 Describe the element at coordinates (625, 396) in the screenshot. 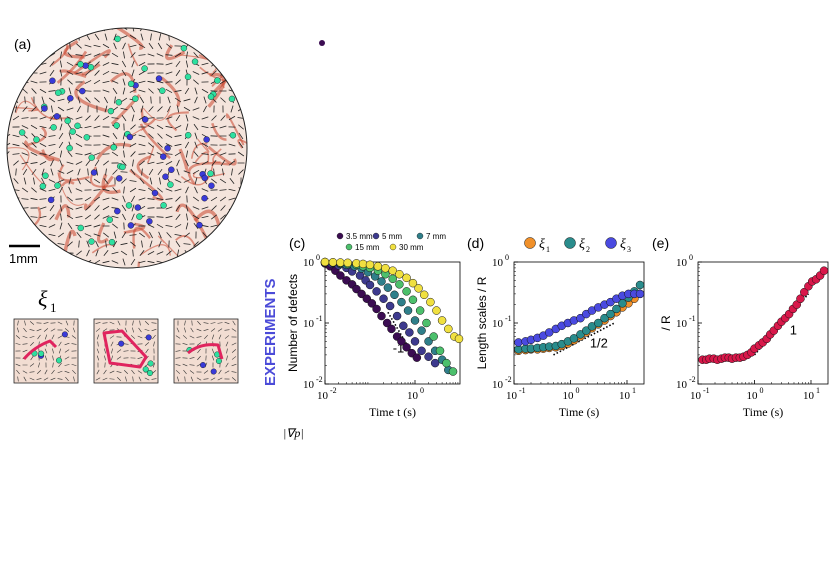

I see `x-tick-label: 10` at that location.